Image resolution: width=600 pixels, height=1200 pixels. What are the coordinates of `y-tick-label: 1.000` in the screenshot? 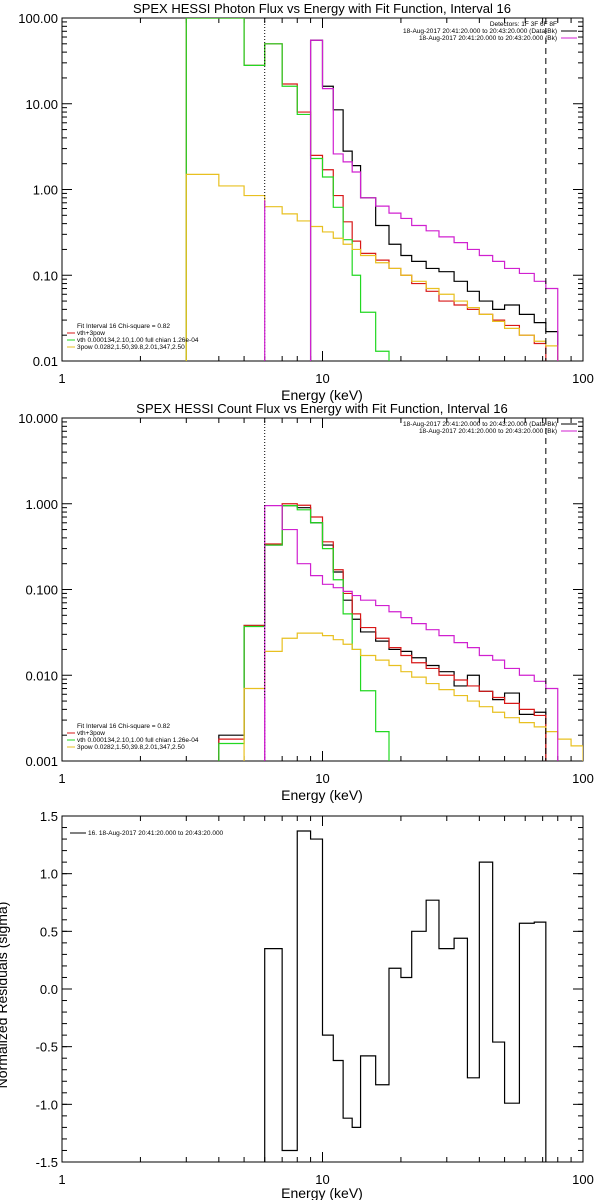 It's located at (41, 504).